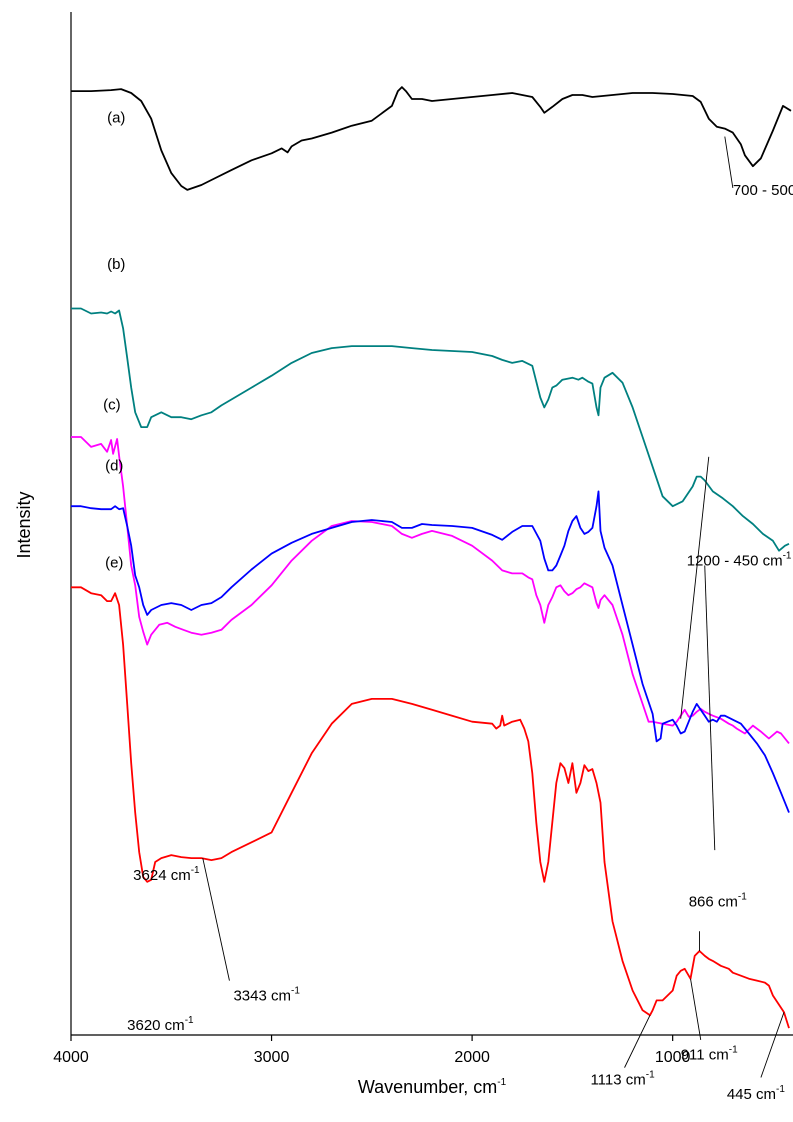  I want to click on annotation-label: 3343 cm-1, so click(266, 994).